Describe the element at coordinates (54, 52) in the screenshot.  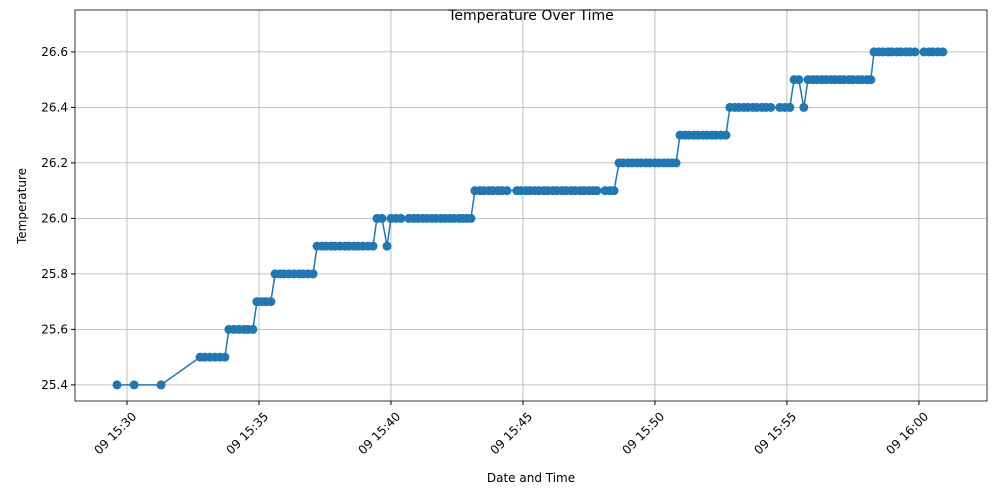
I see `y-tick-label: 26.6` at that location.